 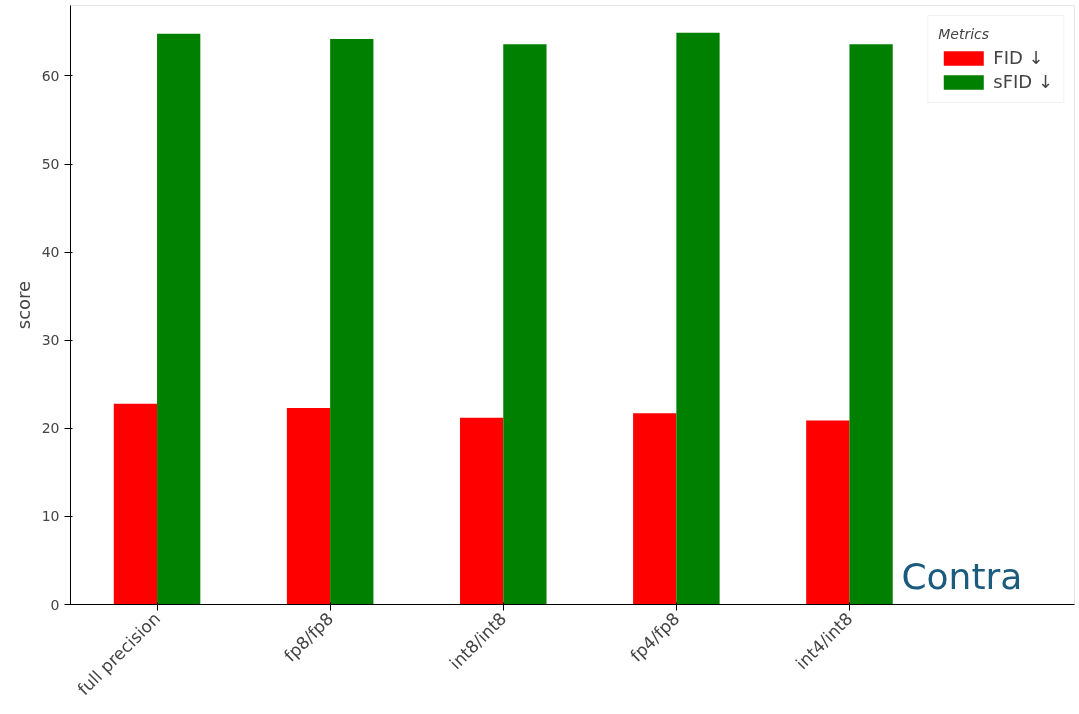 What do you see at coordinates (50, 428) in the screenshot?
I see `y-tick-label: 20` at bounding box center [50, 428].